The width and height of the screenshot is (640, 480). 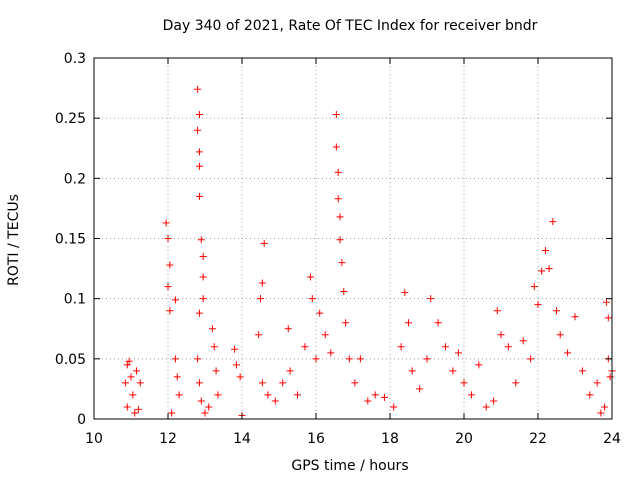 What do you see at coordinates (70, 119) in the screenshot?
I see `y-tick-label: 0.25` at bounding box center [70, 119].